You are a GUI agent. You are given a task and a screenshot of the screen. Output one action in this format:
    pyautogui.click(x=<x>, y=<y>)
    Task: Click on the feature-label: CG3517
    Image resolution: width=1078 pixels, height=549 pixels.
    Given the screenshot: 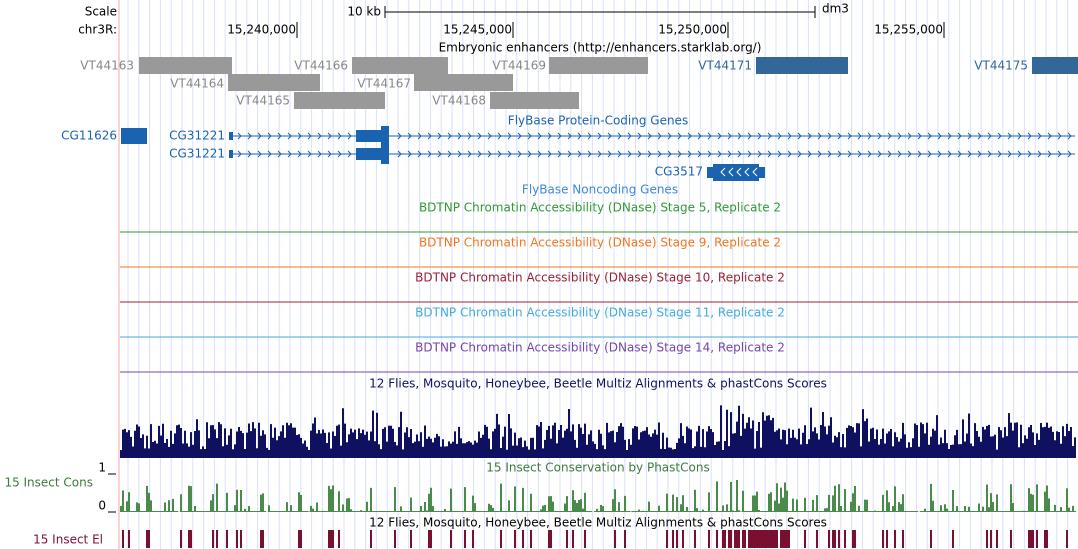 What is the action you would take?
    pyautogui.click(x=679, y=172)
    